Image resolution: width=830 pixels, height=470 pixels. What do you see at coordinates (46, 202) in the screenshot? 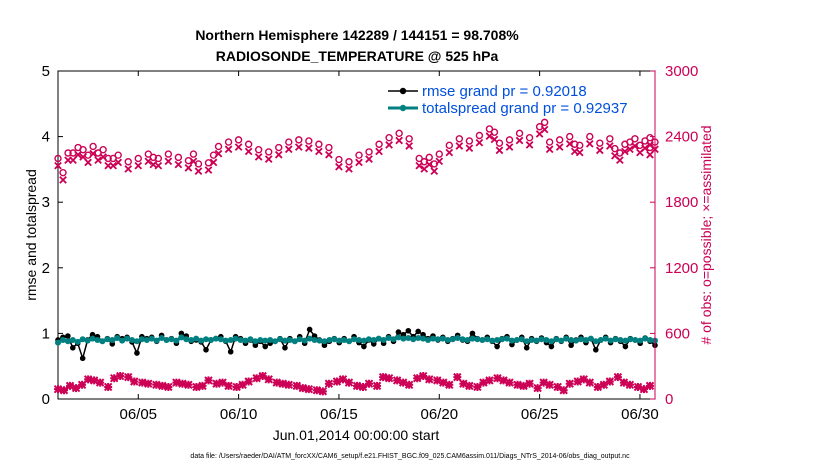
I see `left-y-tick-label: 3` at bounding box center [46, 202].